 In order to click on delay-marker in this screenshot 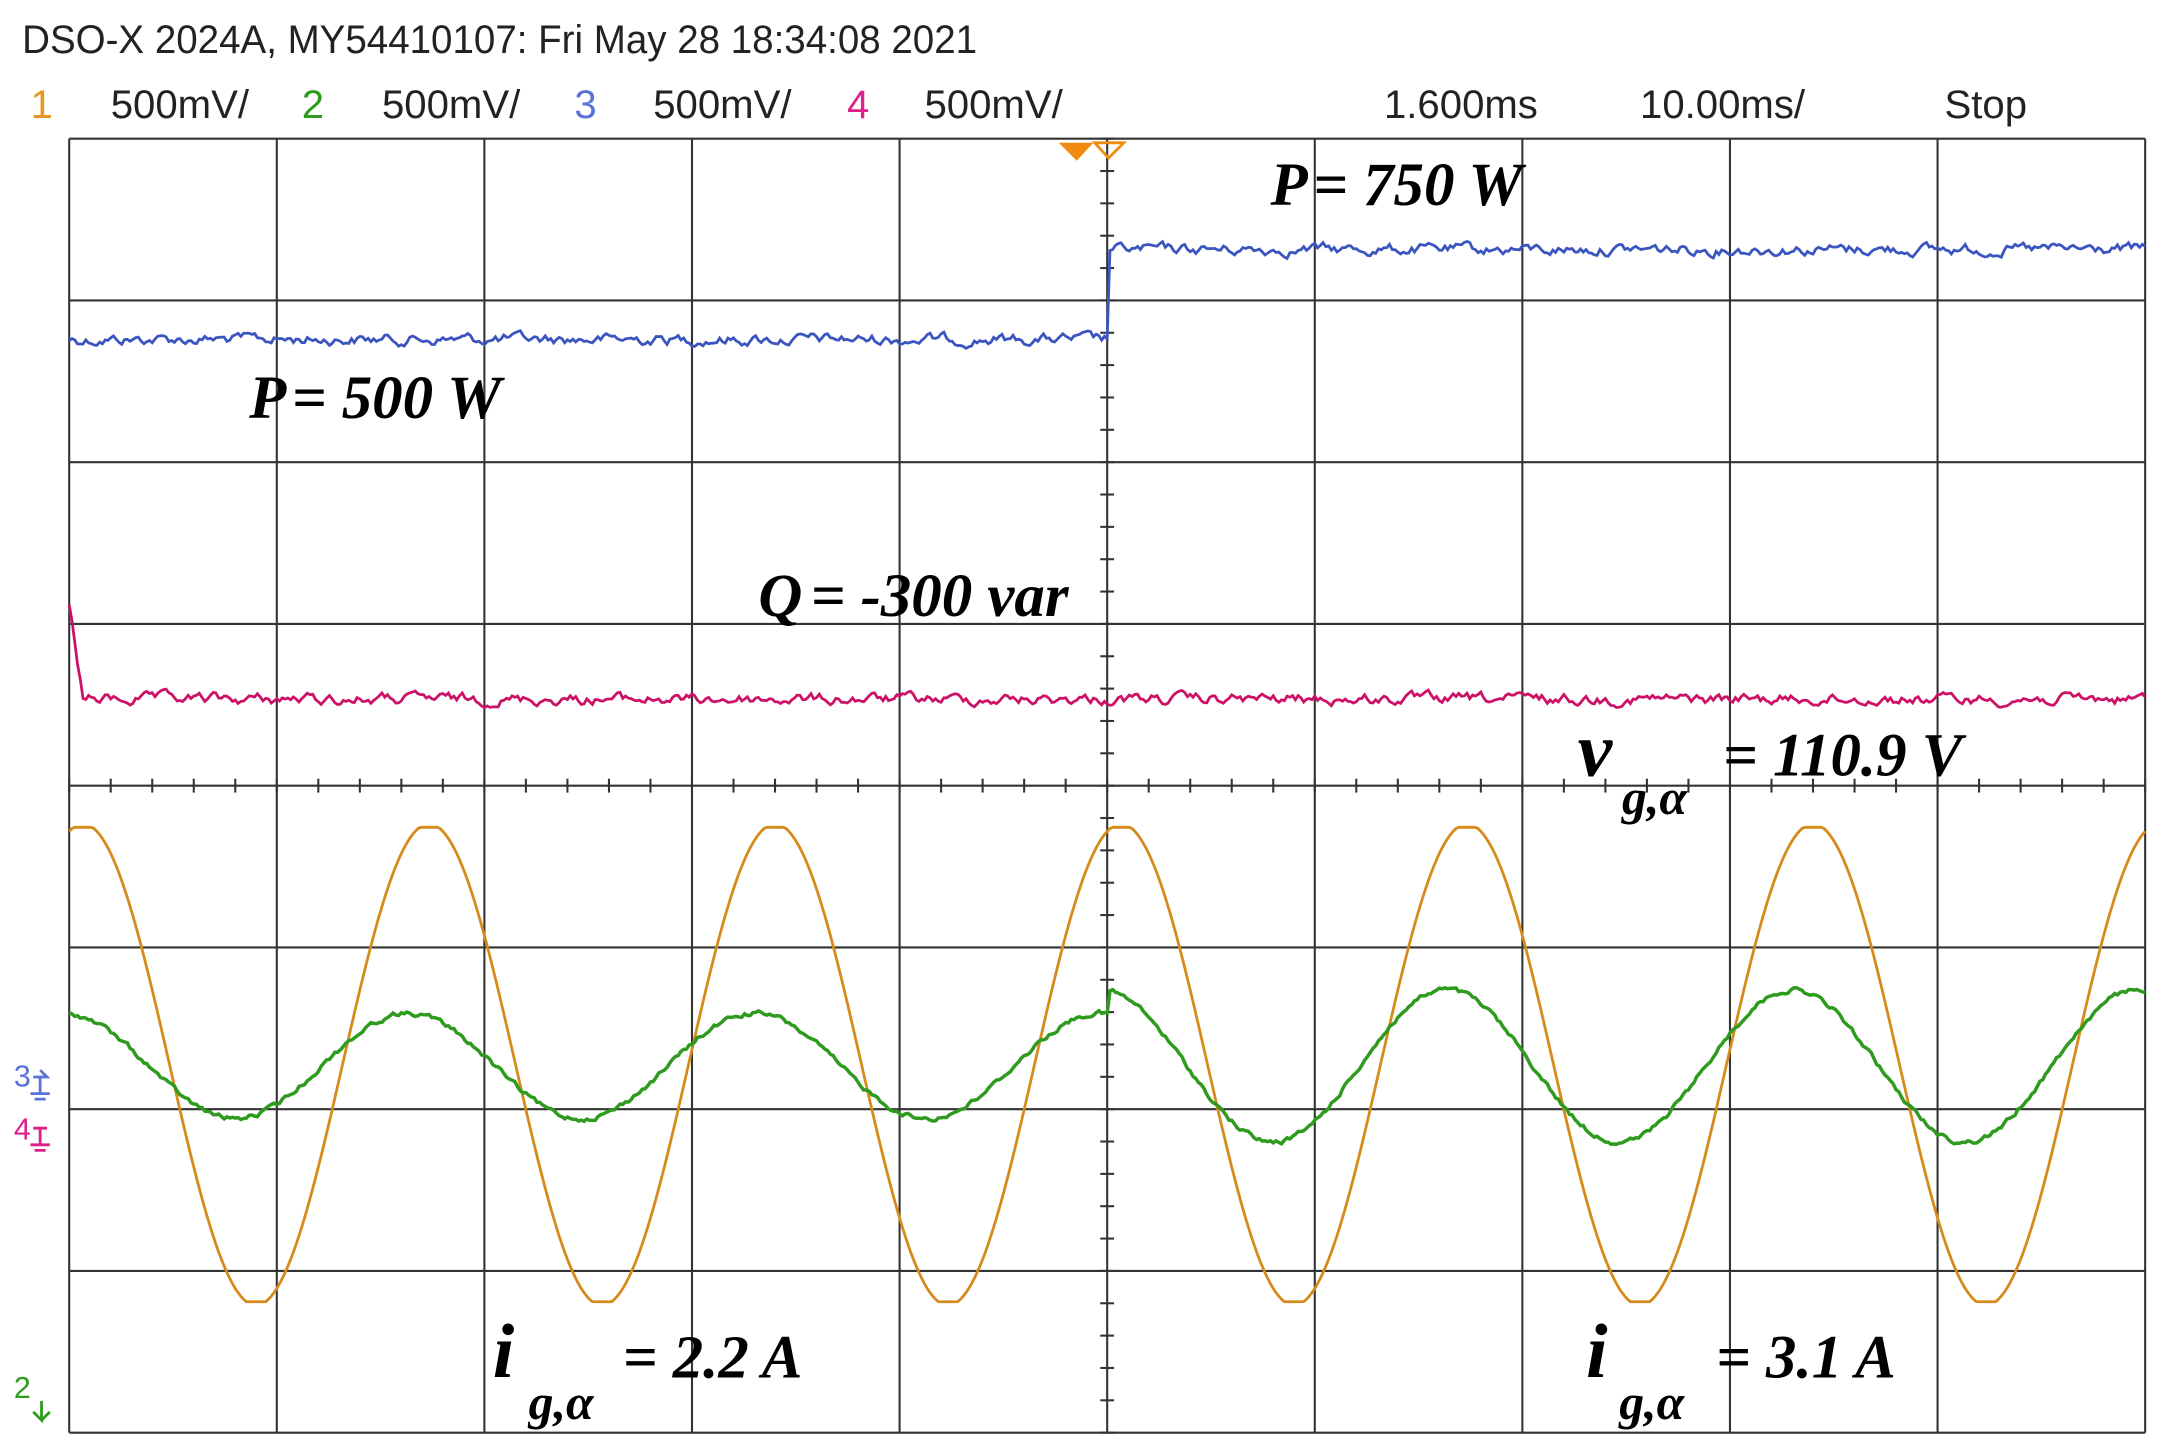, I will do `click(1109, 151)`.